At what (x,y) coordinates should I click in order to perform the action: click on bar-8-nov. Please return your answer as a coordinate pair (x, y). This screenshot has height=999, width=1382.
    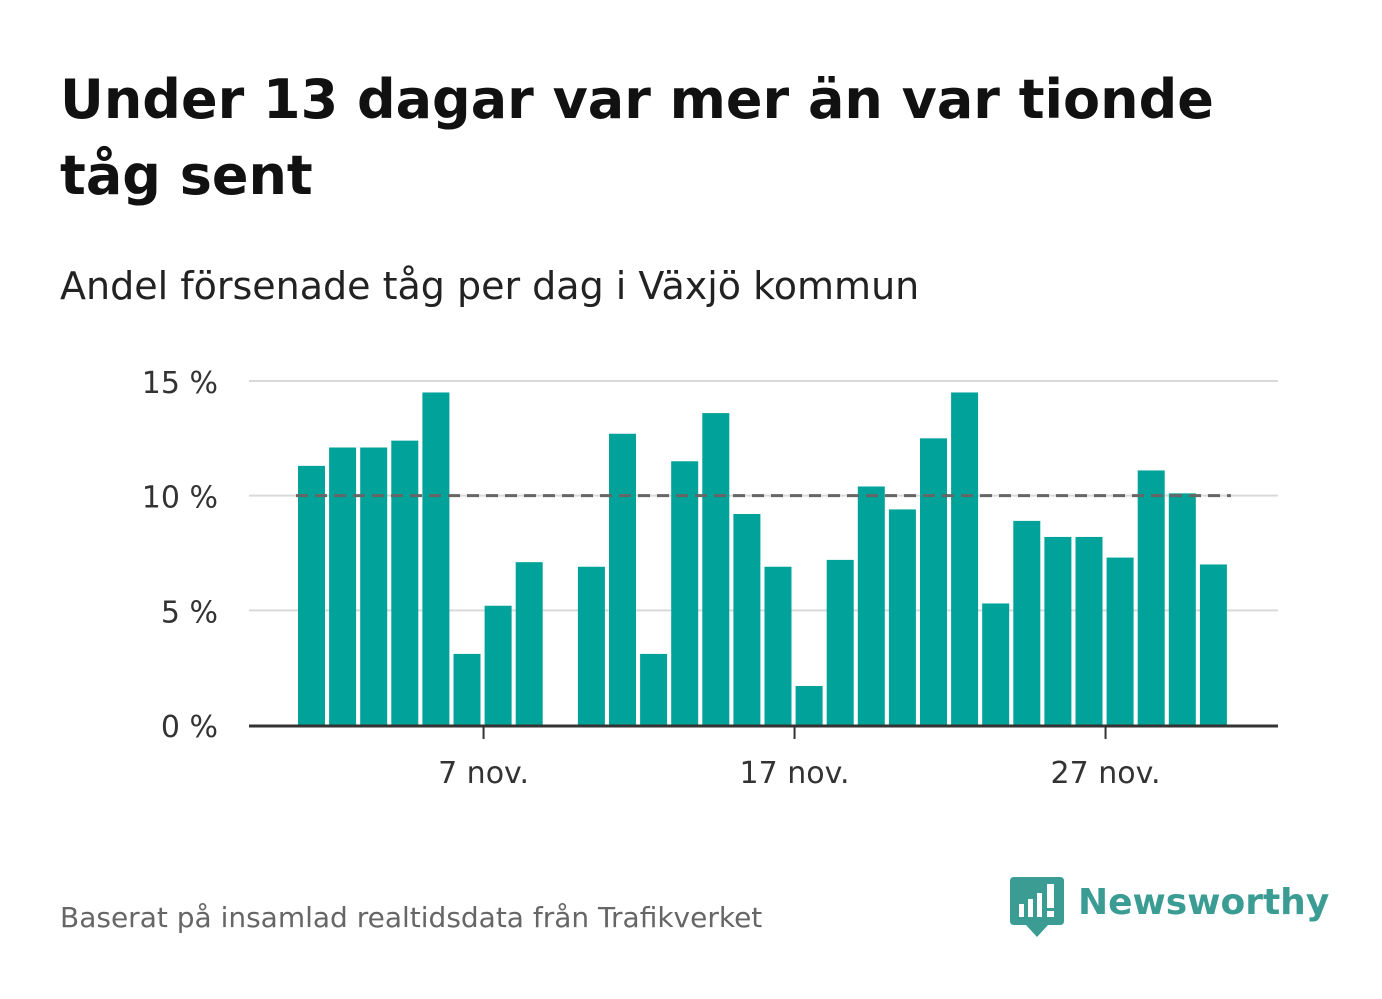
    Looking at the image, I should click on (529, 643).